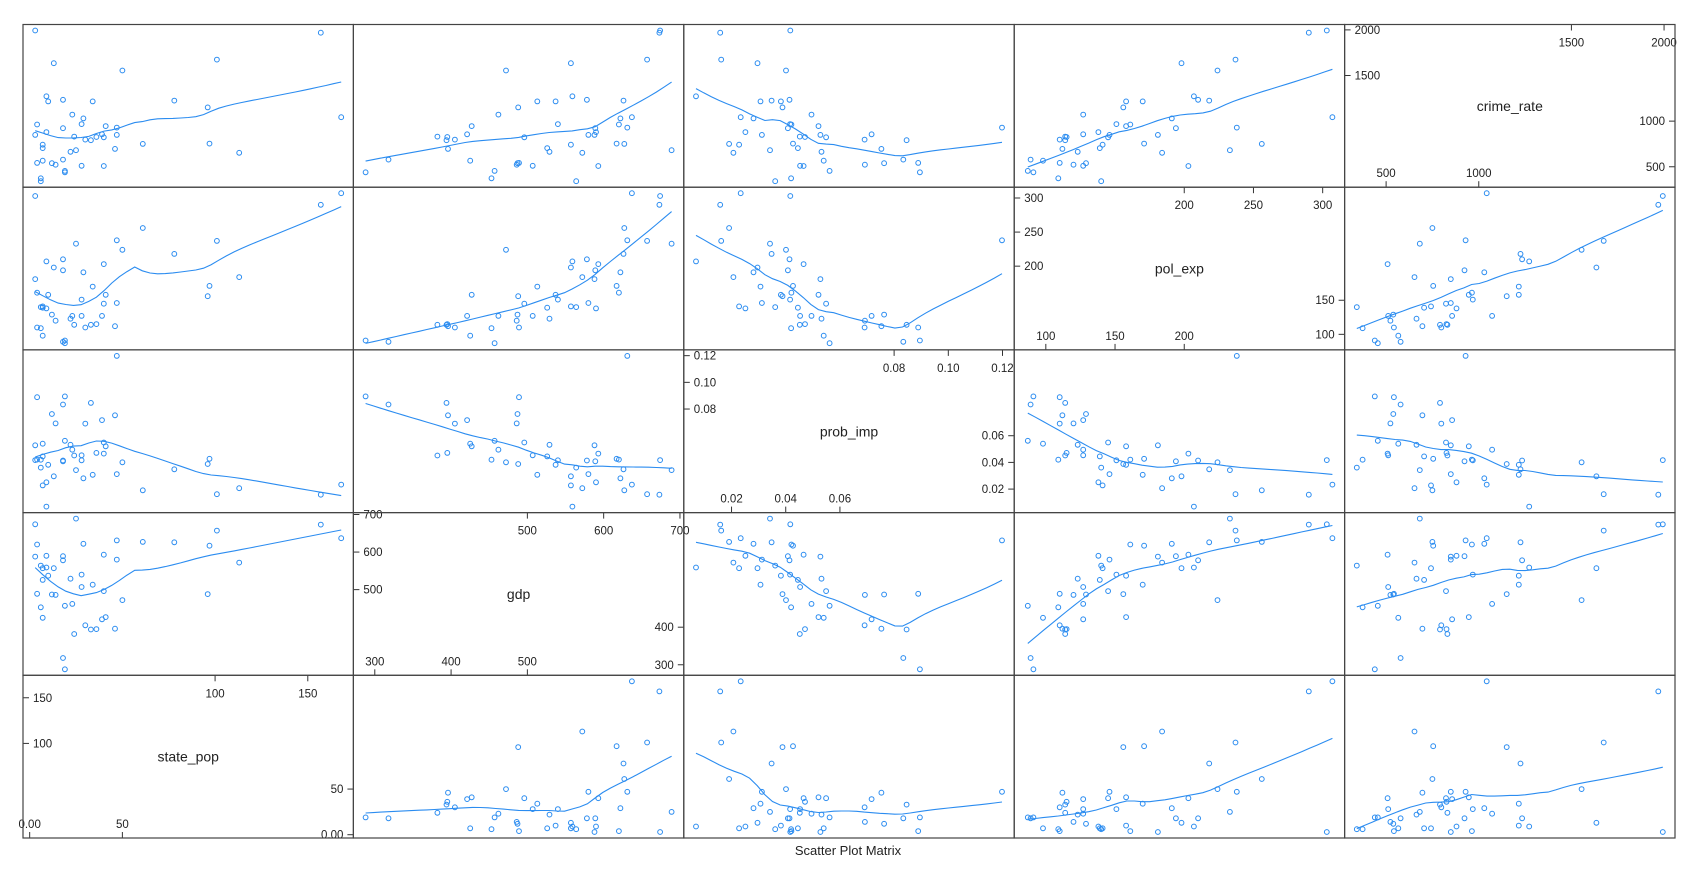 Image resolution: width=1708 pixels, height=878 pixels. What do you see at coordinates (29, 825) in the screenshot?
I see `svg-text: 0.00` at bounding box center [29, 825].